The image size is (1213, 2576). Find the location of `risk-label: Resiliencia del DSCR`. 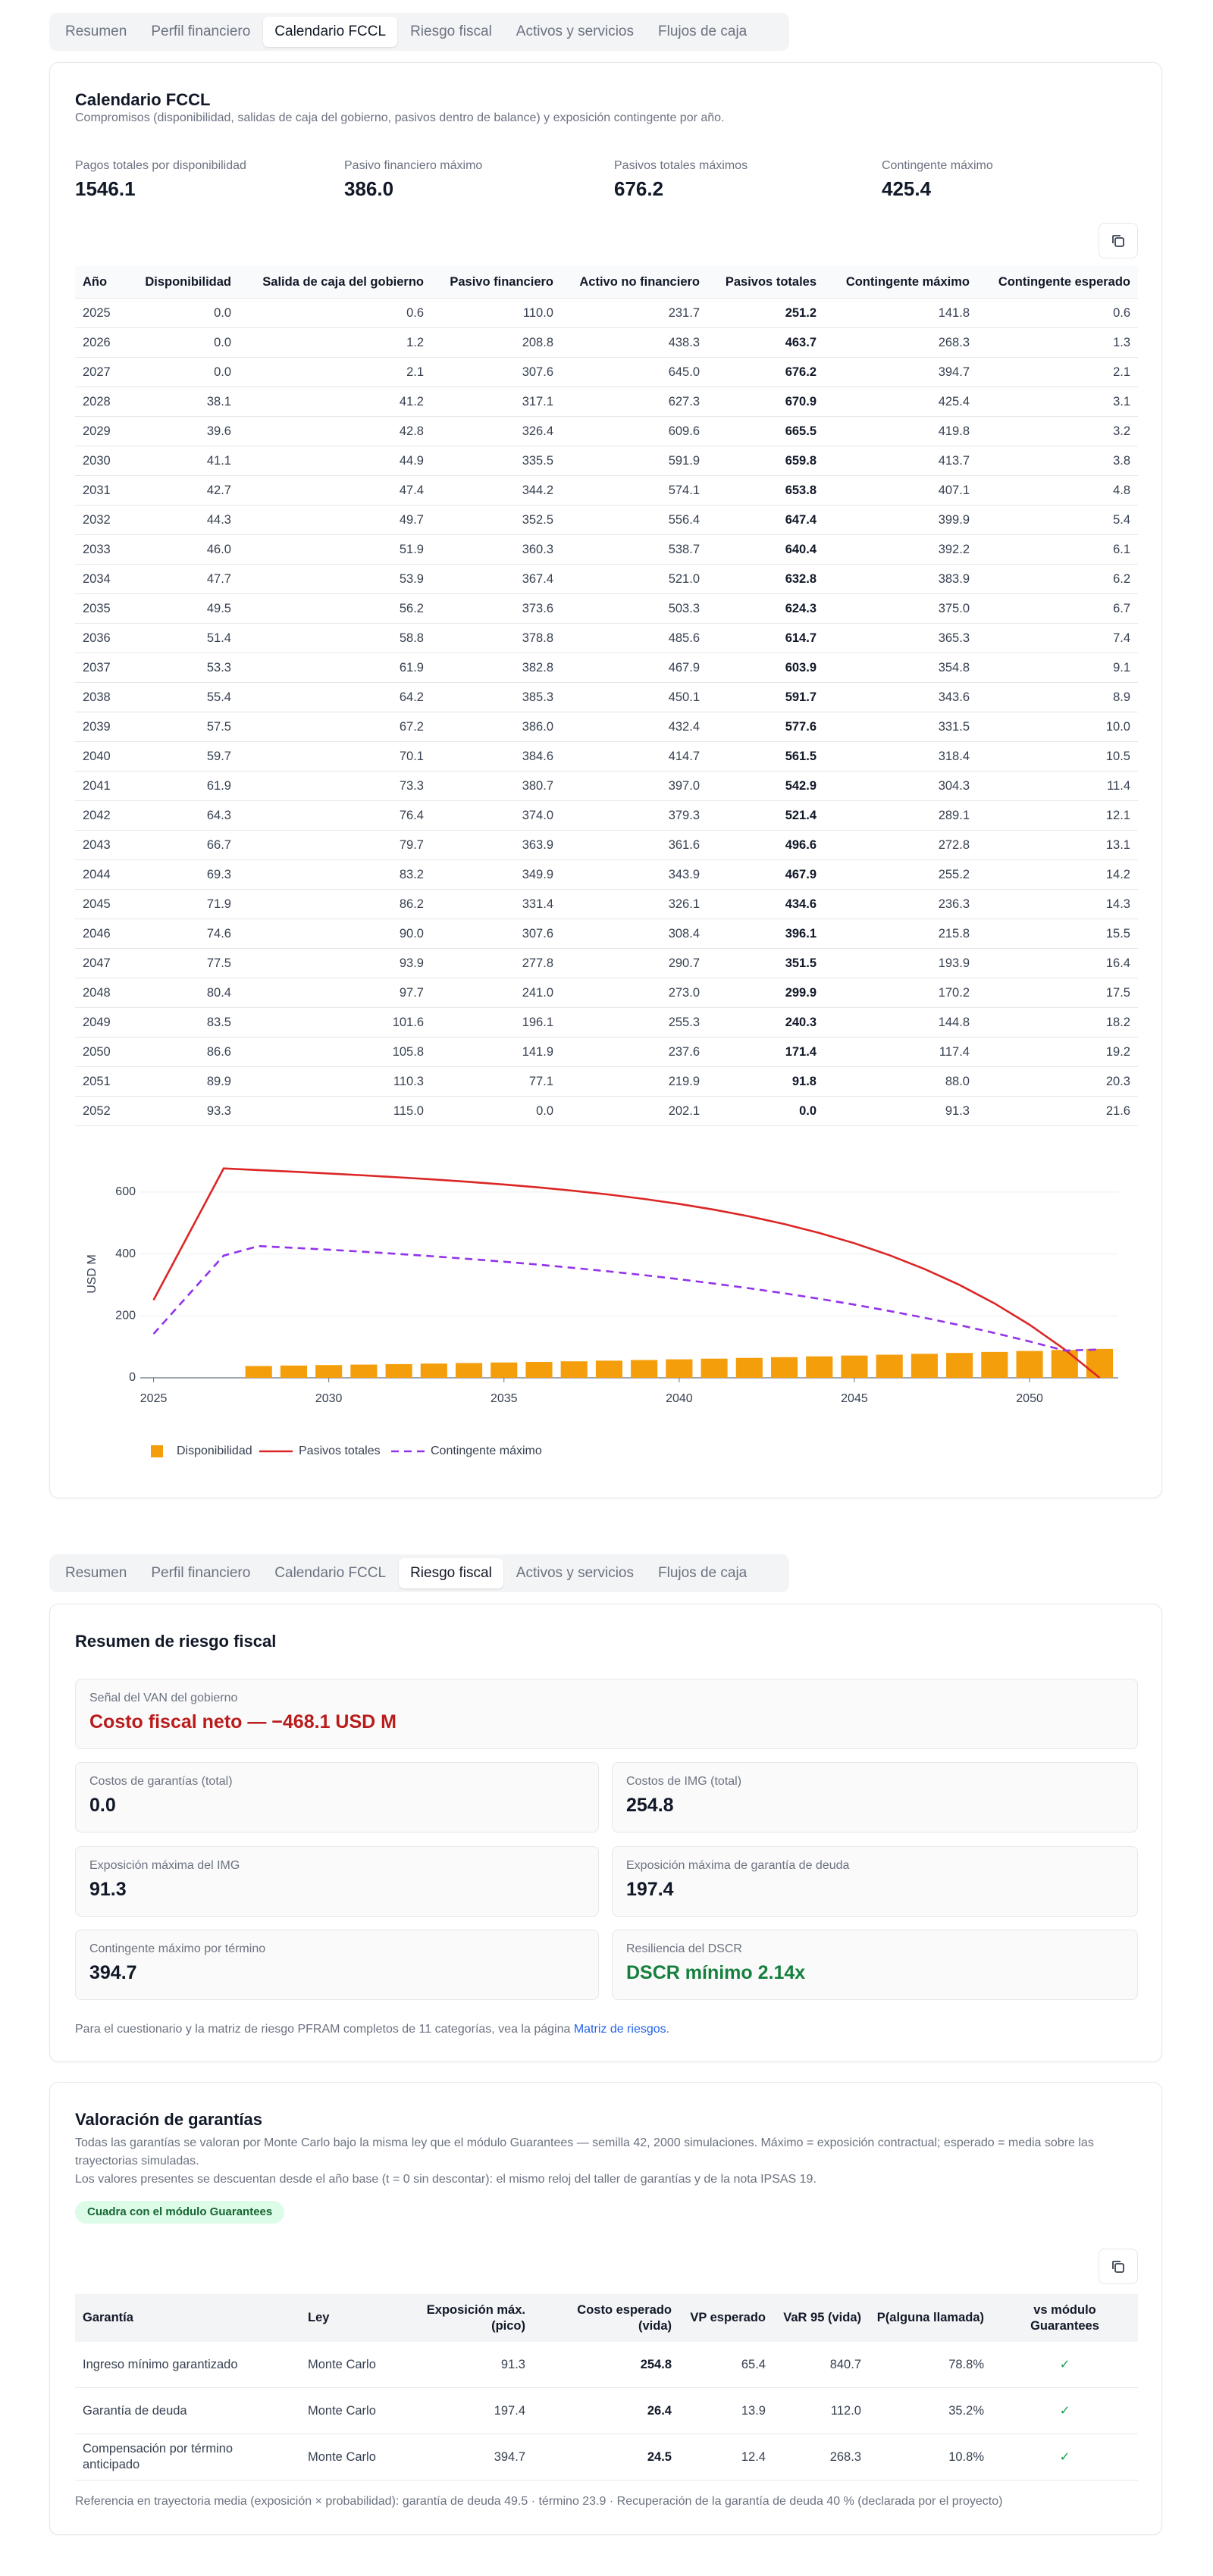

risk-label: Resiliencia del DSCR is located at coordinates (684, 1949).